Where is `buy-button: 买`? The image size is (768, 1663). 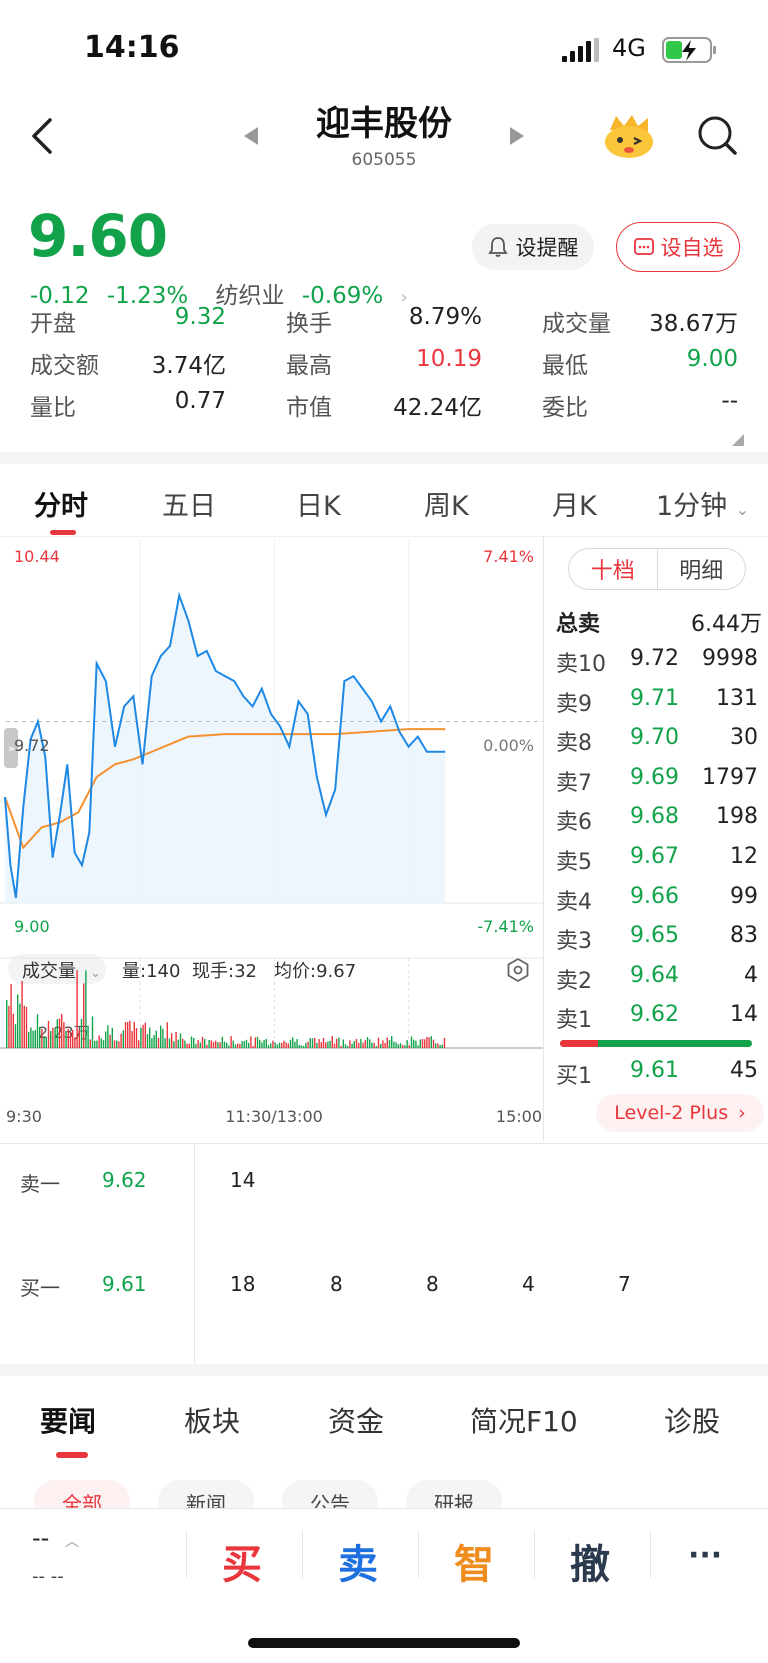
buy-button: 买 is located at coordinates (242, 1565).